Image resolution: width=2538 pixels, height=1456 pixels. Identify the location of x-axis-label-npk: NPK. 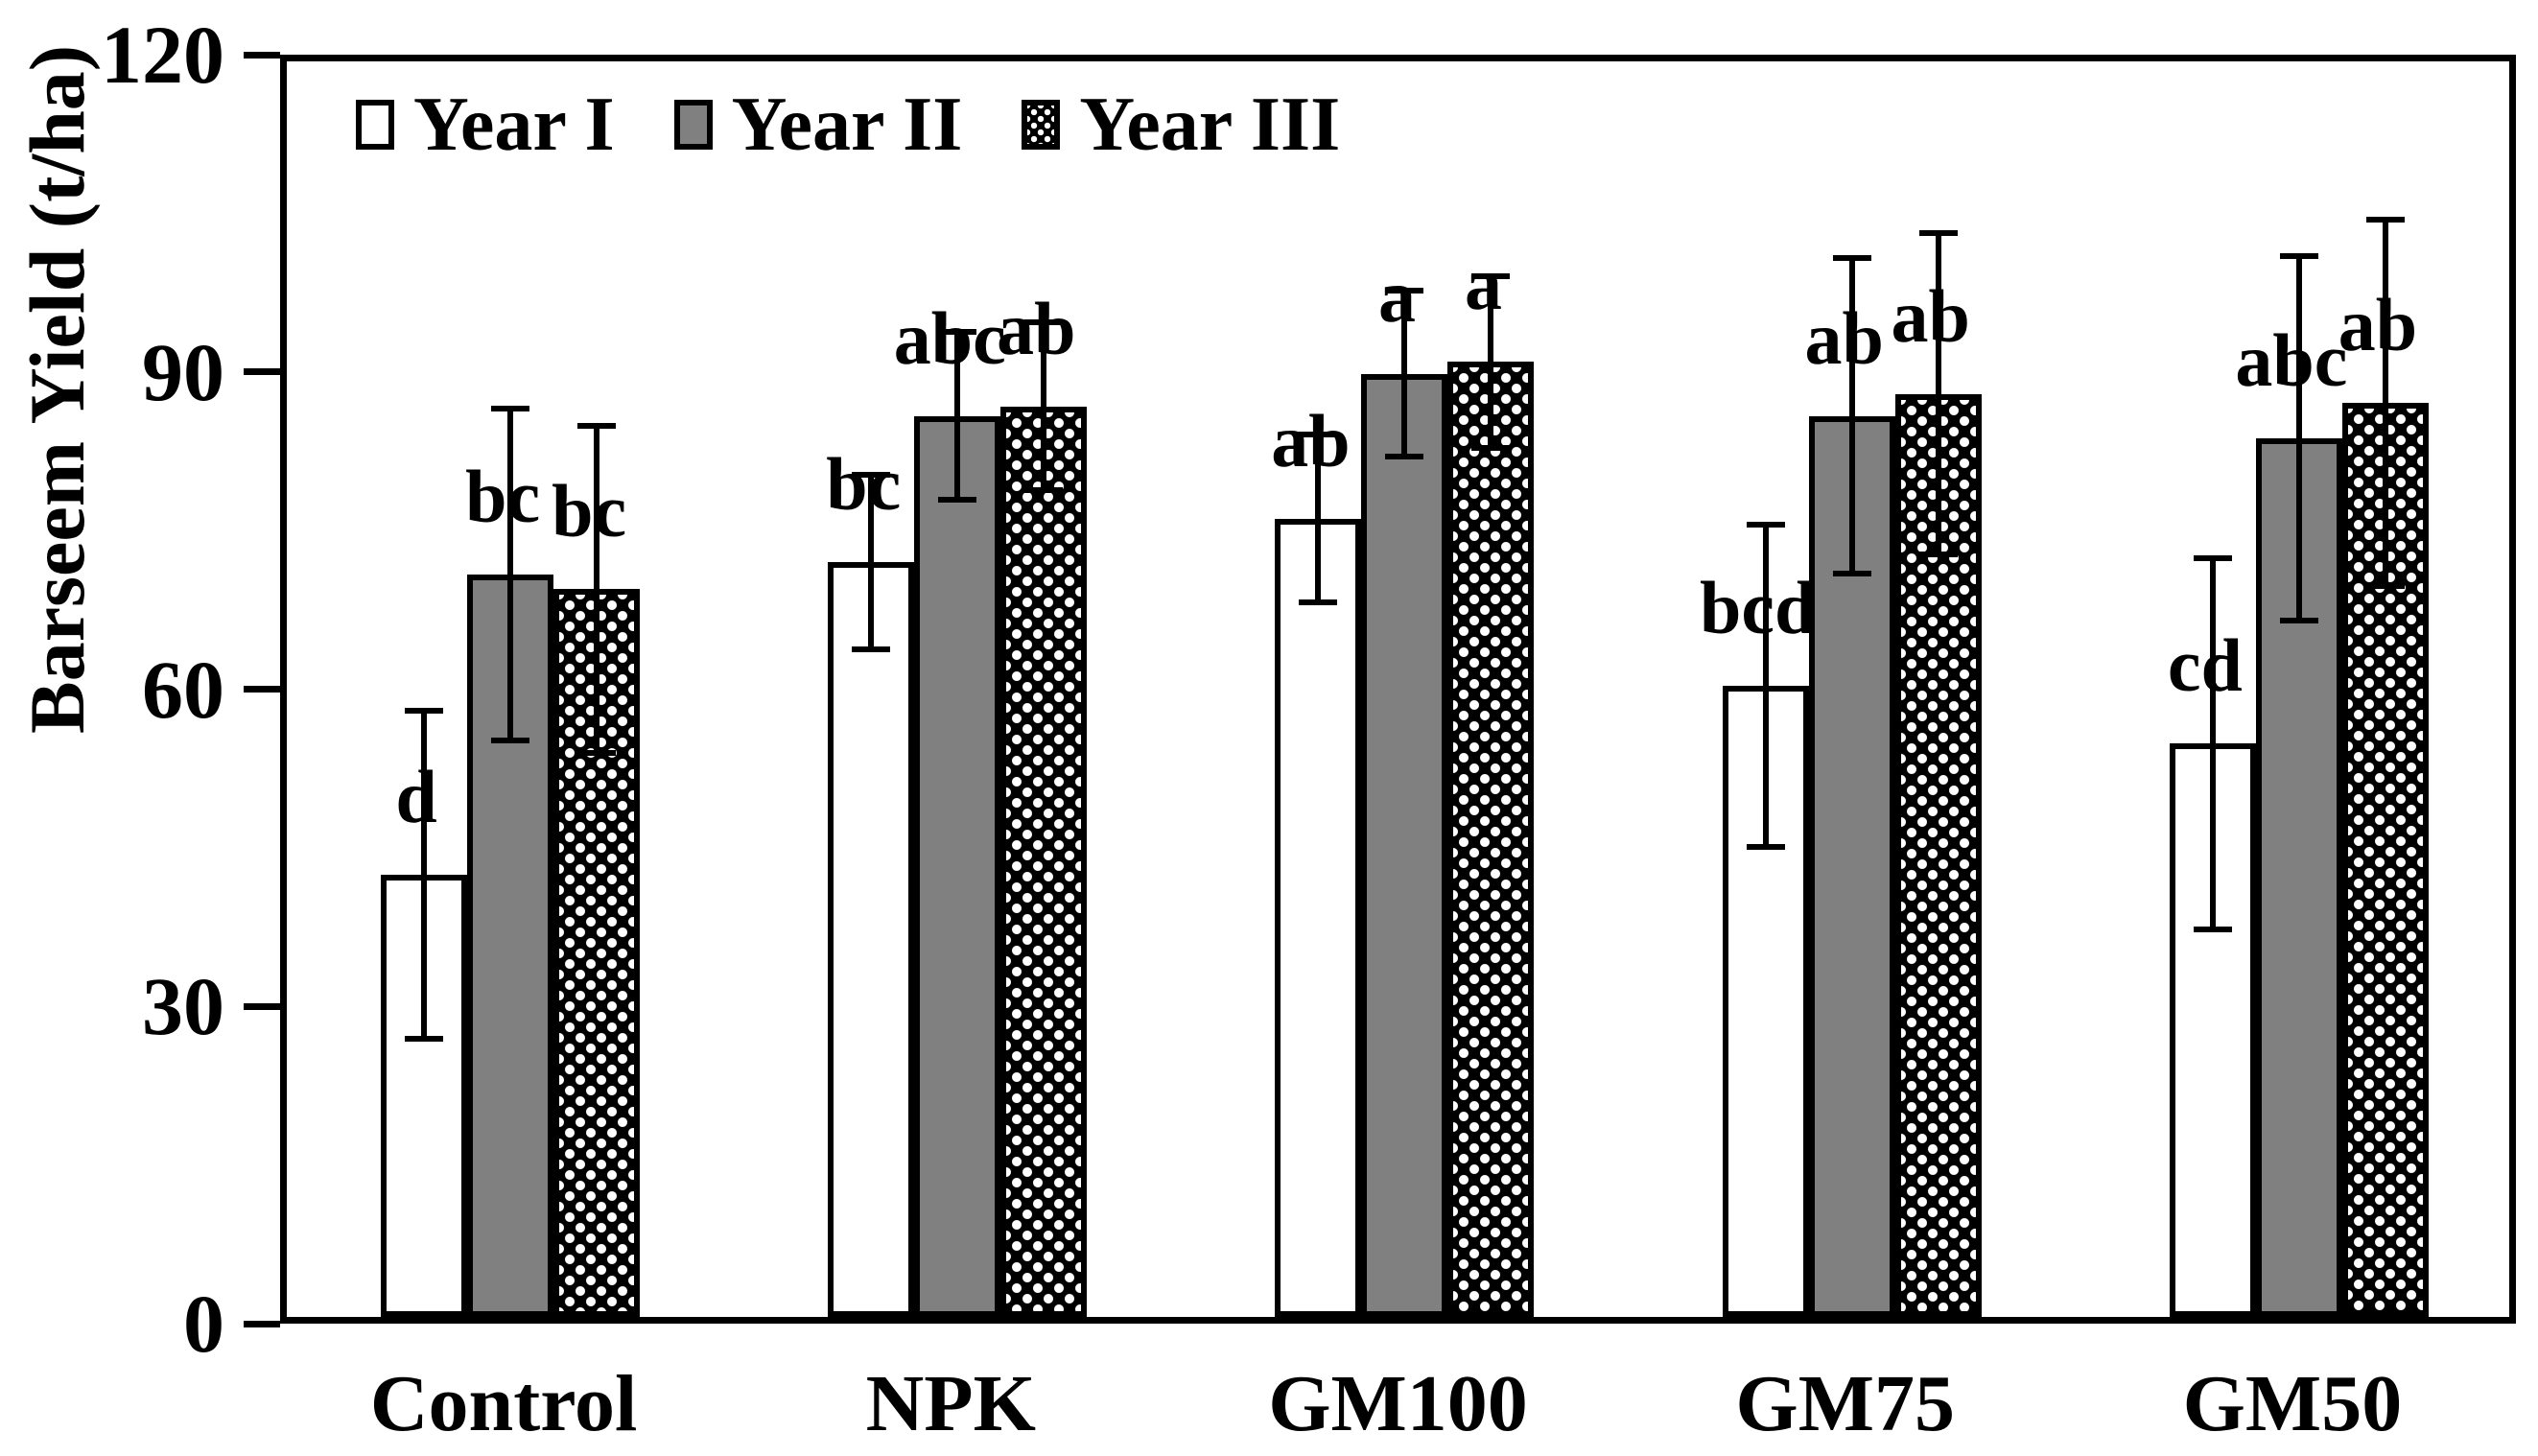
(950, 1403).